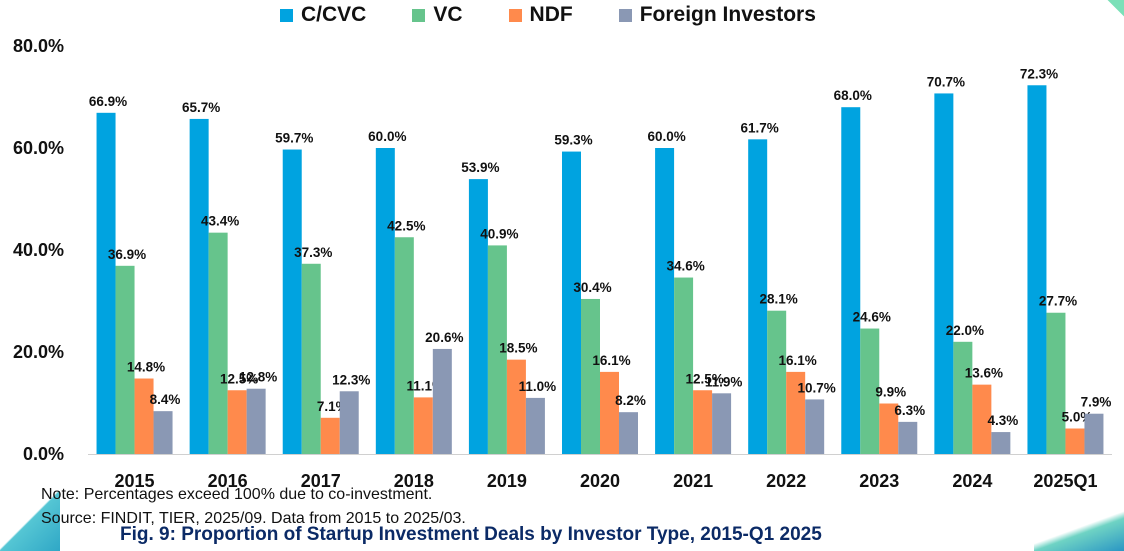 Image resolution: width=1124 pixels, height=551 pixels. What do you see at coordinates (507, 481) in the screenshot?
I see `x-tick-label: 2019` at bounding box center [507, 481].